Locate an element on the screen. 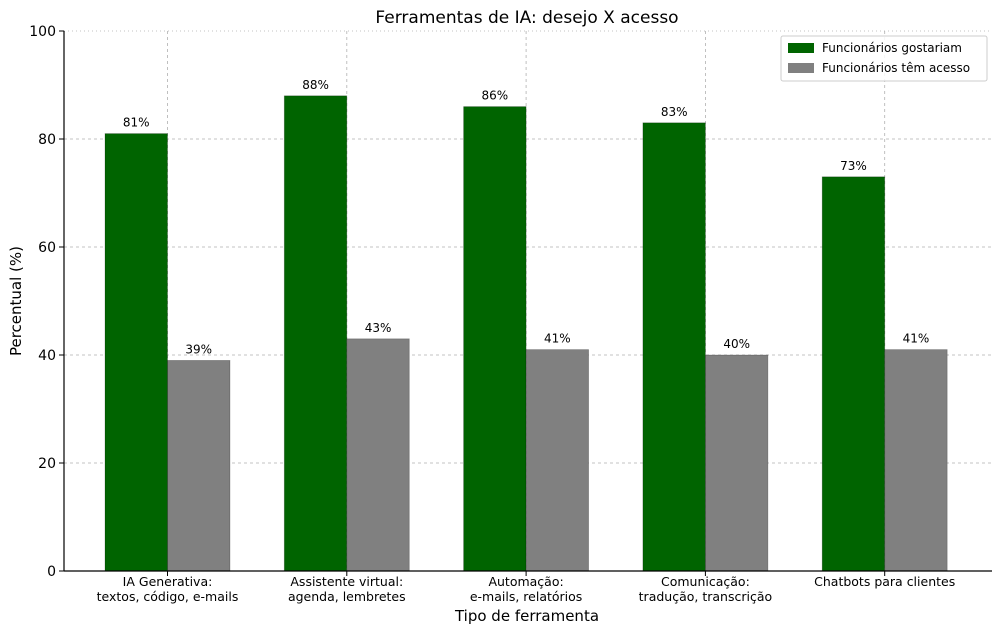 This screenshot has height=637, width=1000. data-label: 81% is located at coordinates (136, 123).